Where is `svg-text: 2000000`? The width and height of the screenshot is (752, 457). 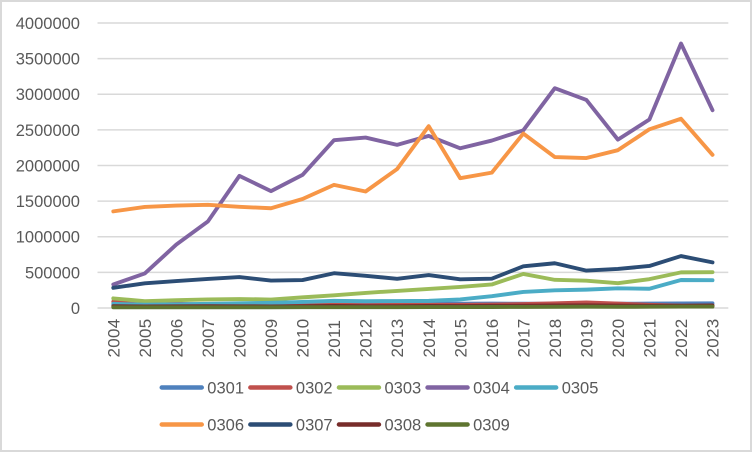
svg-text: 2000000 is located at coordinates (48, 166).